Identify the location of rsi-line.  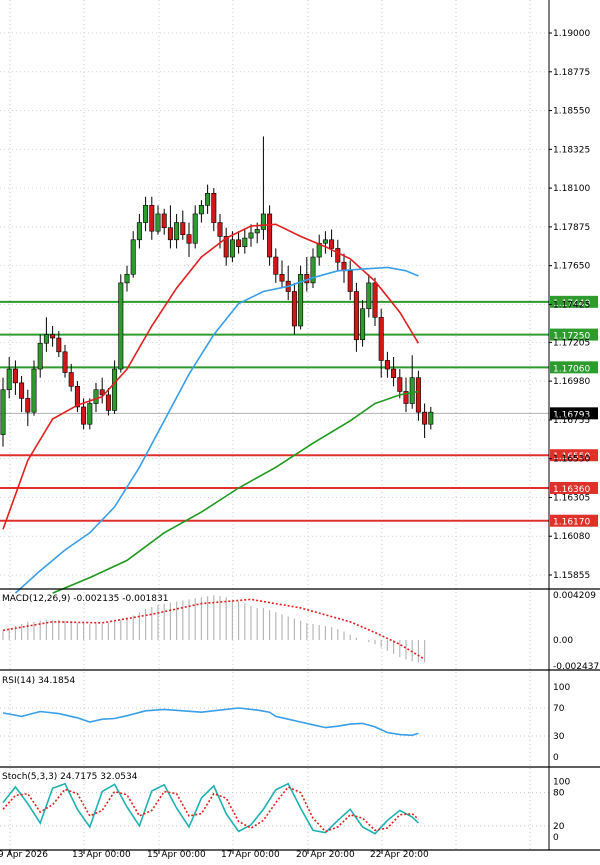
(210, 722).